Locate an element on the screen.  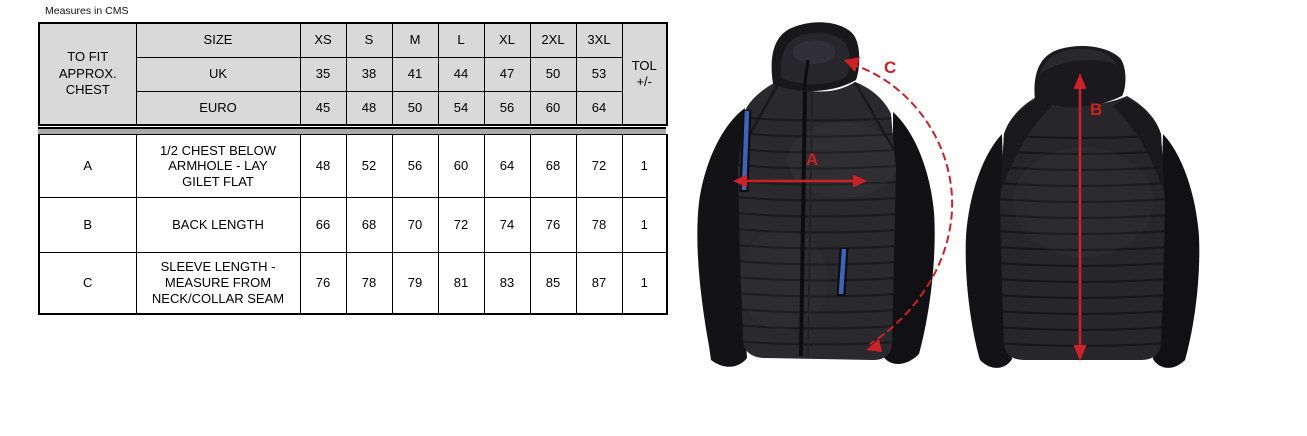
size-m: M is located at coordinates (415, 40).